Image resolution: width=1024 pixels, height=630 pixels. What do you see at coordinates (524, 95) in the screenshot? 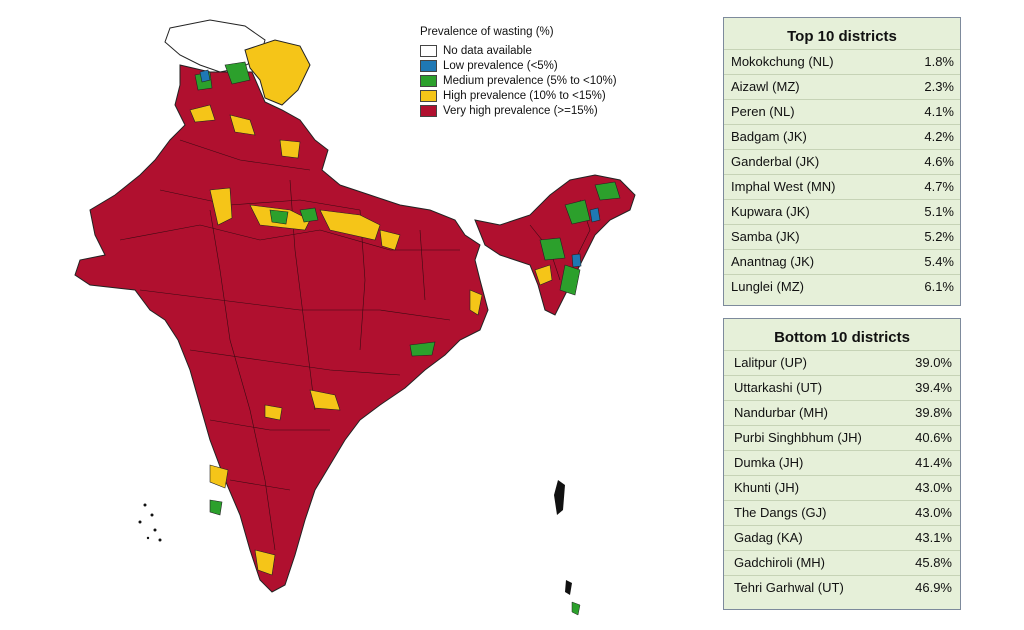
I see `legend-label: High prevalence (10% to <15%)` at bounding box center [524, 95].